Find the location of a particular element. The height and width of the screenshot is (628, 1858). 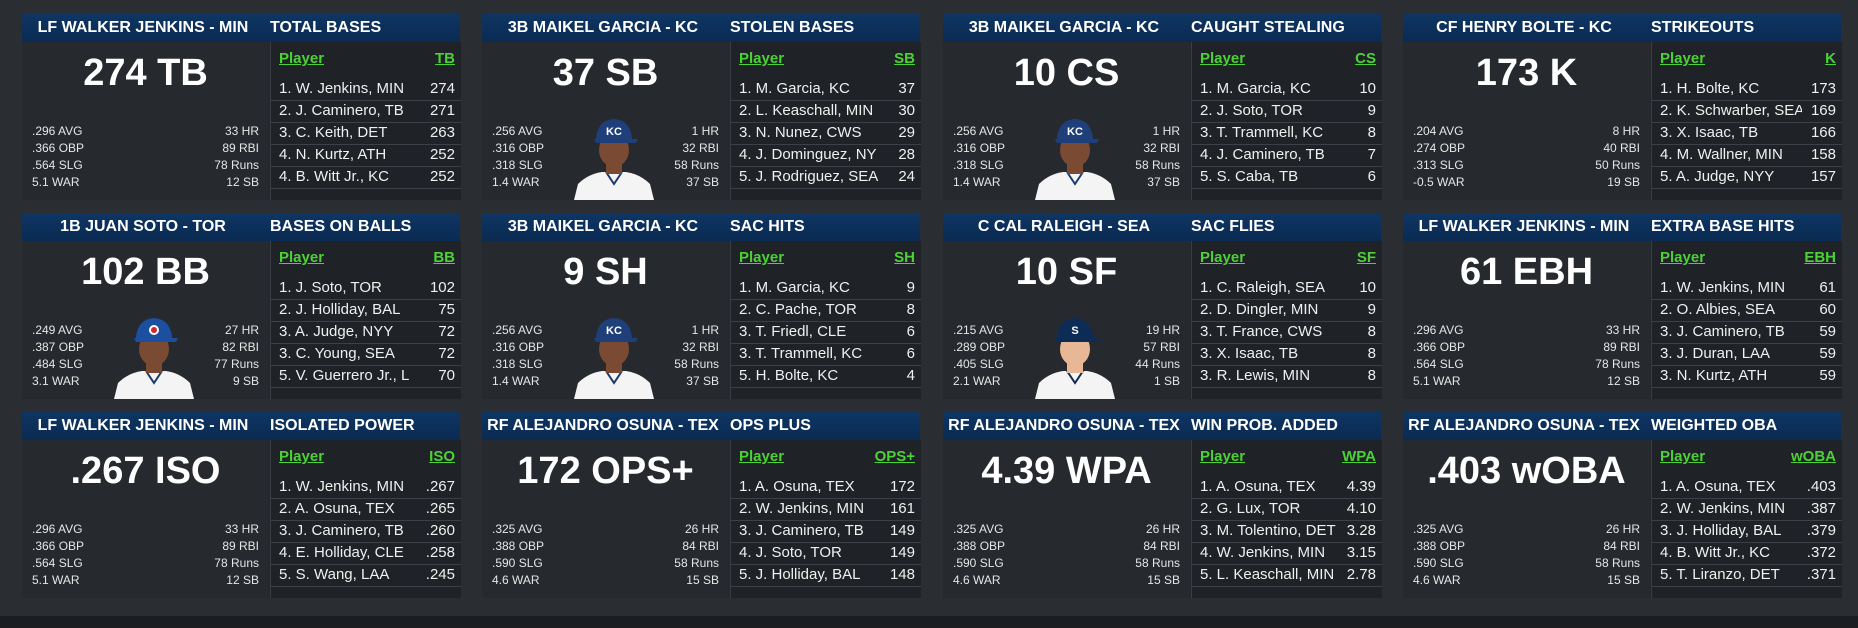

leaderboard-row: 3. N. Nunez, CWS 29 is located at coordinates (826, 133).